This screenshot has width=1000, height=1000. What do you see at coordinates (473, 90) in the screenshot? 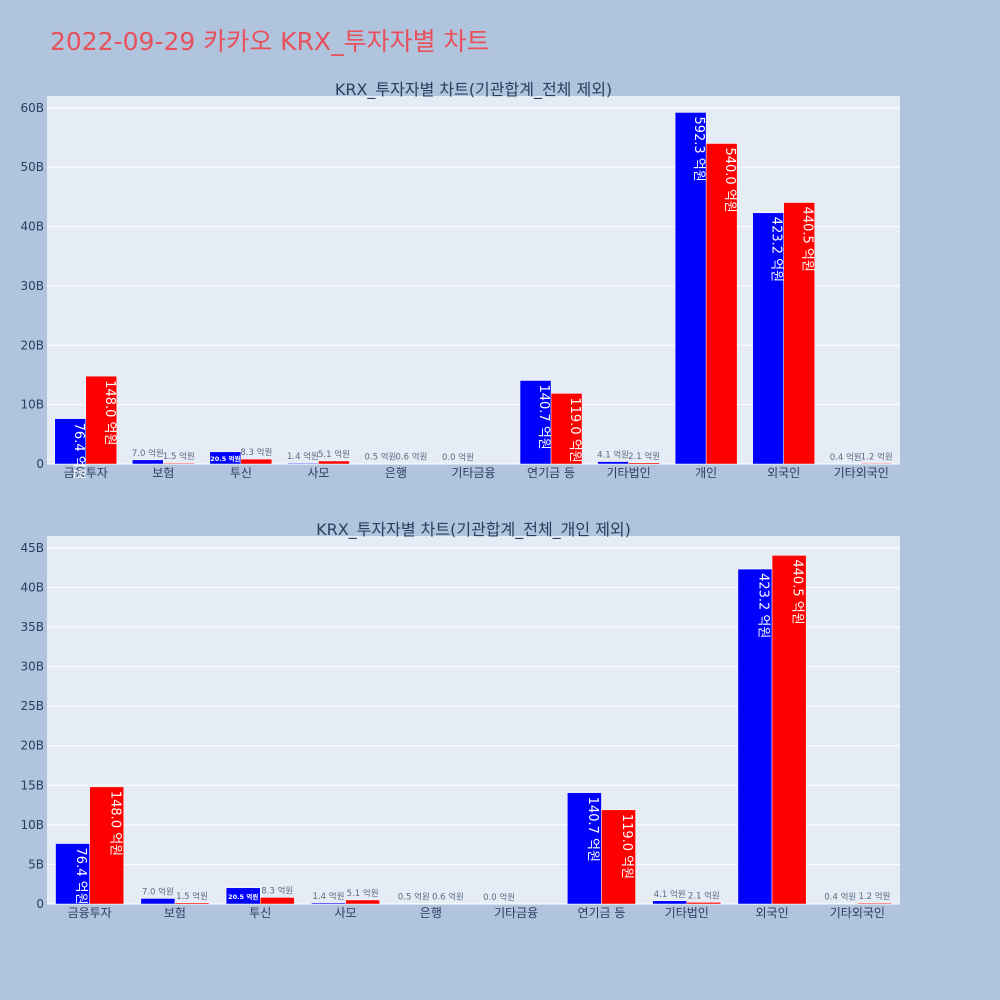
I see `chart-title: KRX_투자자별 차트(기관합계_전체 제외)` at bounding box center [473, 90].